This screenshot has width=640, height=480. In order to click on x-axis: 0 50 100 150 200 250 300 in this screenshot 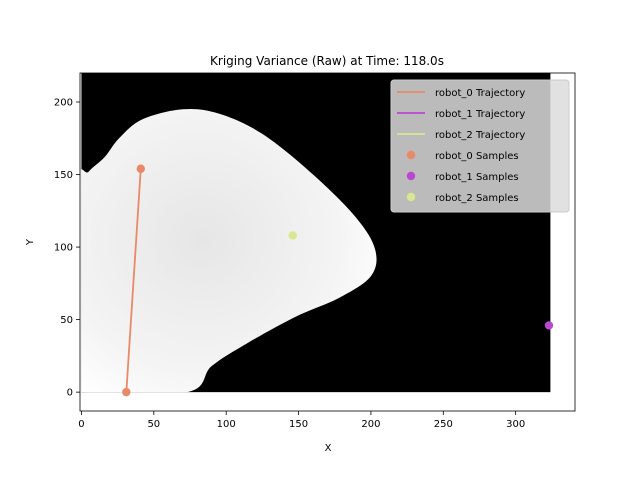, I will do `click(301, 420)`.